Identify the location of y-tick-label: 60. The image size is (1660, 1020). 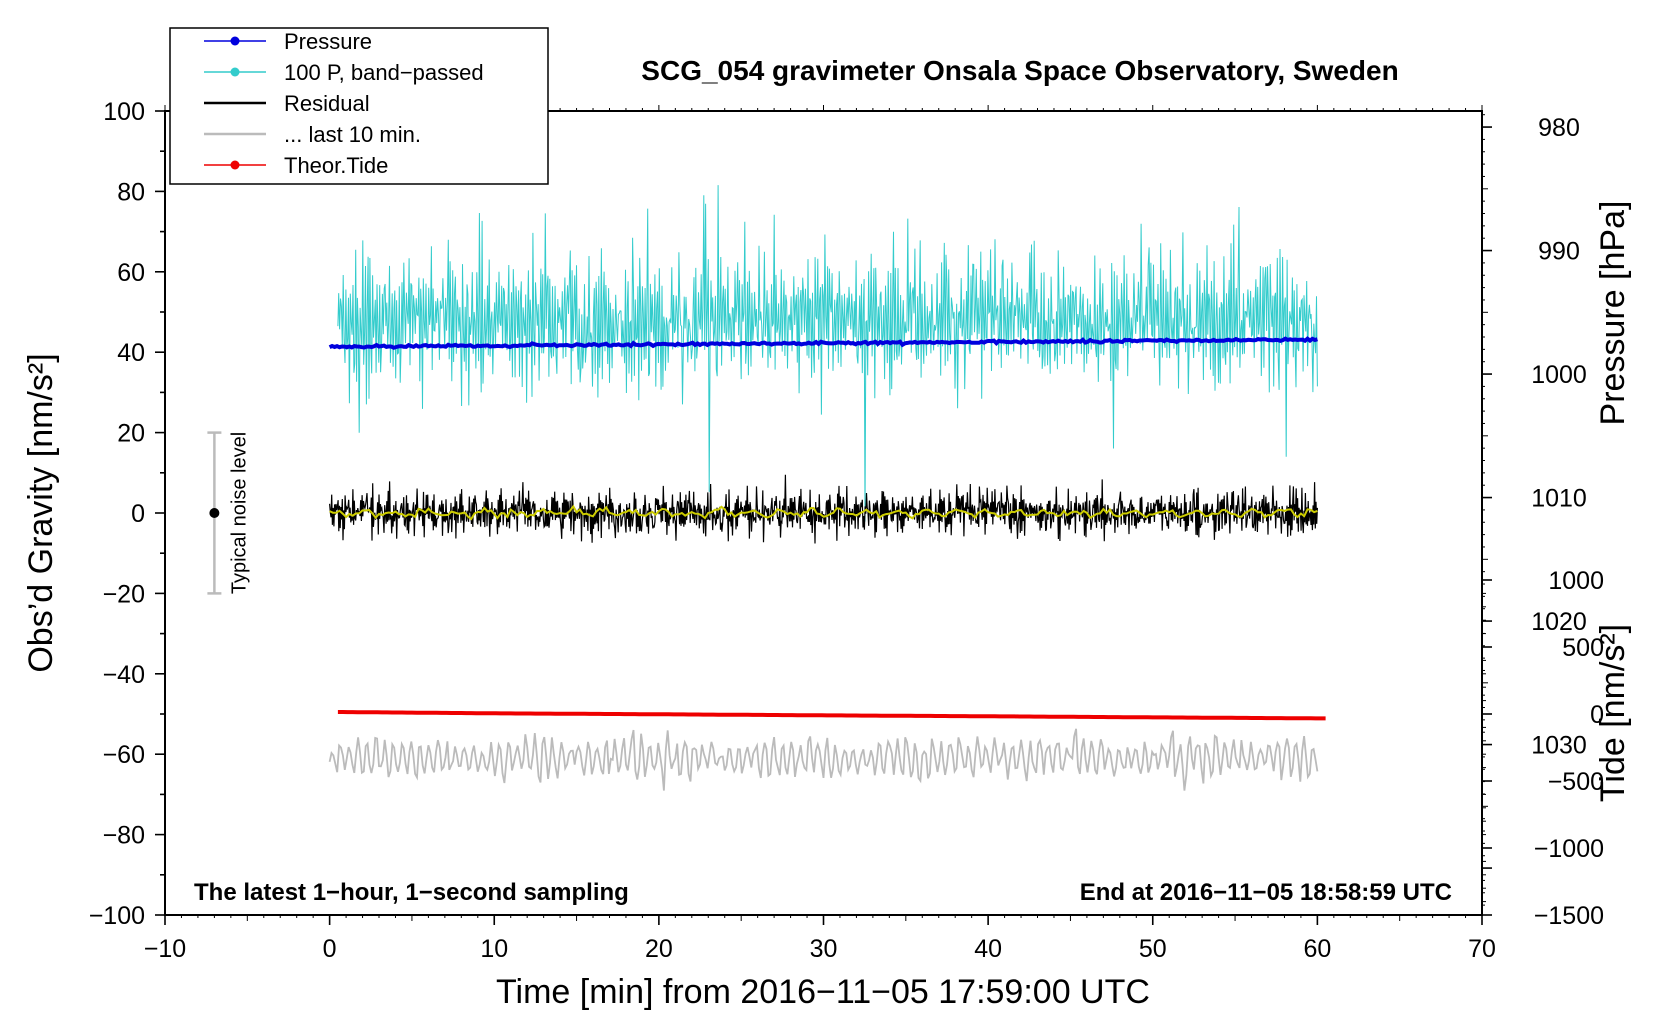
(131, 273).